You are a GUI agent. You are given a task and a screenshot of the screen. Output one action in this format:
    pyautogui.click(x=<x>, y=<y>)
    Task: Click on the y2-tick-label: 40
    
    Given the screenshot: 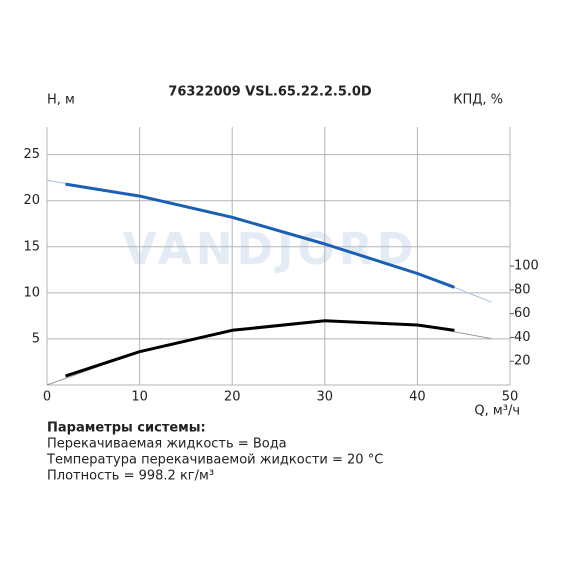 What is the action you would take?
    pyautogui.click(x=522, y=337)
    